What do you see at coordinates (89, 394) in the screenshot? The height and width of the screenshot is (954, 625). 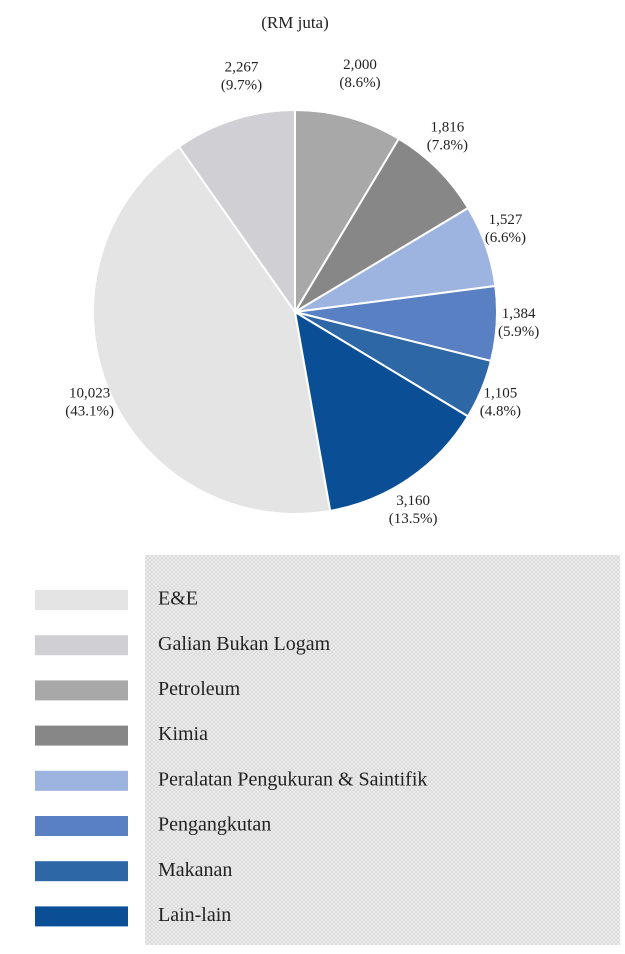 I see `value-label: 10,023` at bounding box center [89, 394].